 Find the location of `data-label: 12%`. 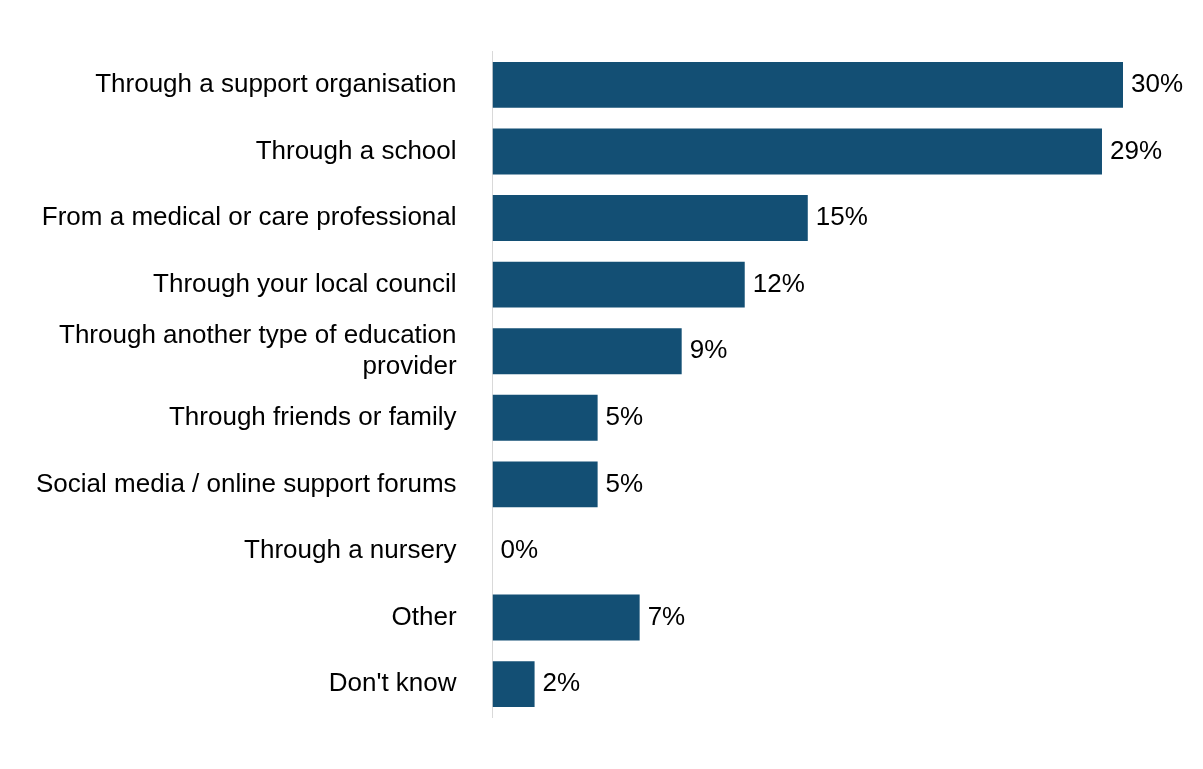

data-label: 12% is located at coordinates (778, 282).